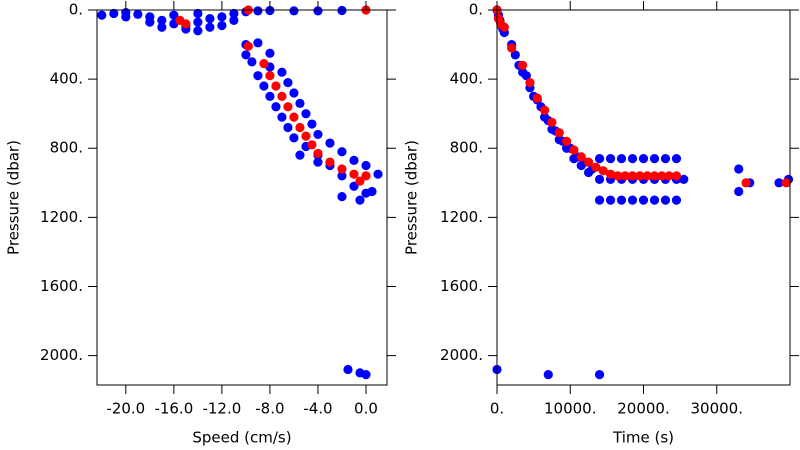 The width and height of the screenshot is (800, 450). Describe the element at coordinates (269, 409) in the screenshot. I see `x-tick-label: -8.0` at that location.